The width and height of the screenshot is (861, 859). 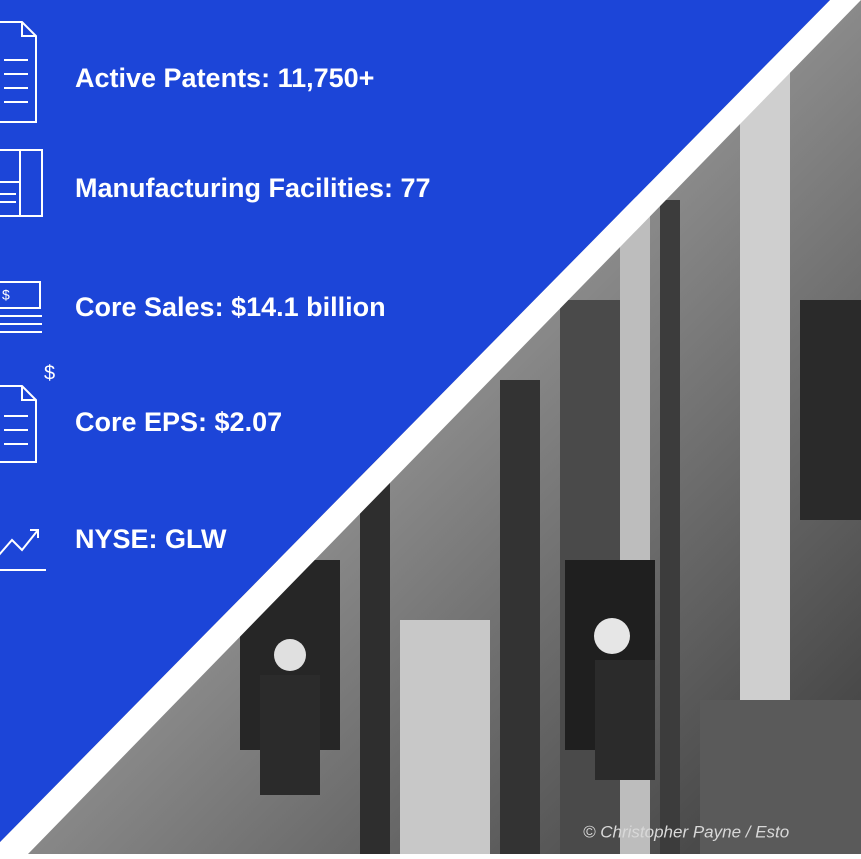 What do you see at coordinates (21, 183) in the screenshot?
I see `icon-facility` at bounding box center [21, 183].